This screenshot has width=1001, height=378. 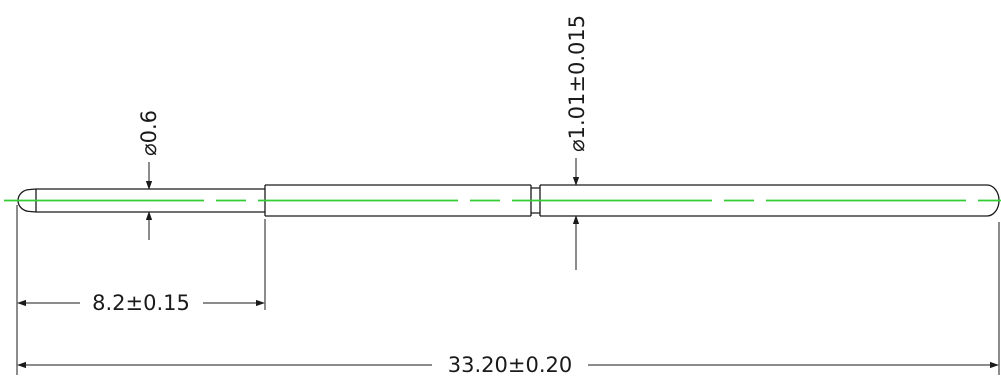 What do you see at coordinates (577, 83) in the screenshot?
I see `body-diameter-label: ⌀1.01±0.015` at bounding box center [577, 83].